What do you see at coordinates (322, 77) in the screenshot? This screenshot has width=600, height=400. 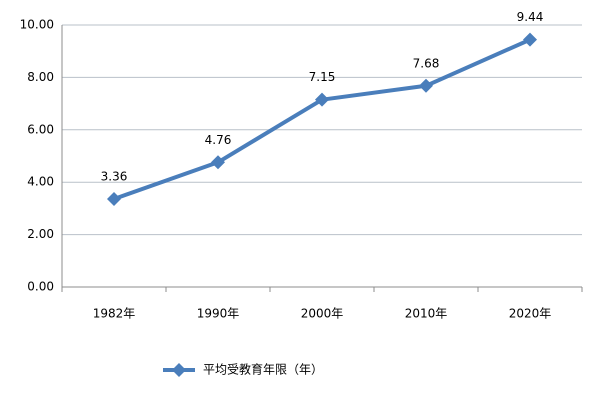 I see `data-label: 7.15` at bounding box center [322, 77].